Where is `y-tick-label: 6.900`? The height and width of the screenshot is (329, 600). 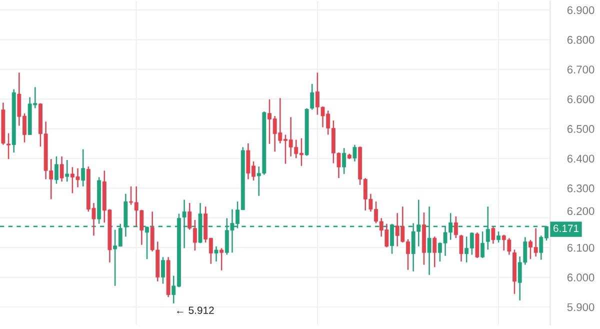 y-tick-label: 6.900 is located at coordinates (580, 10).